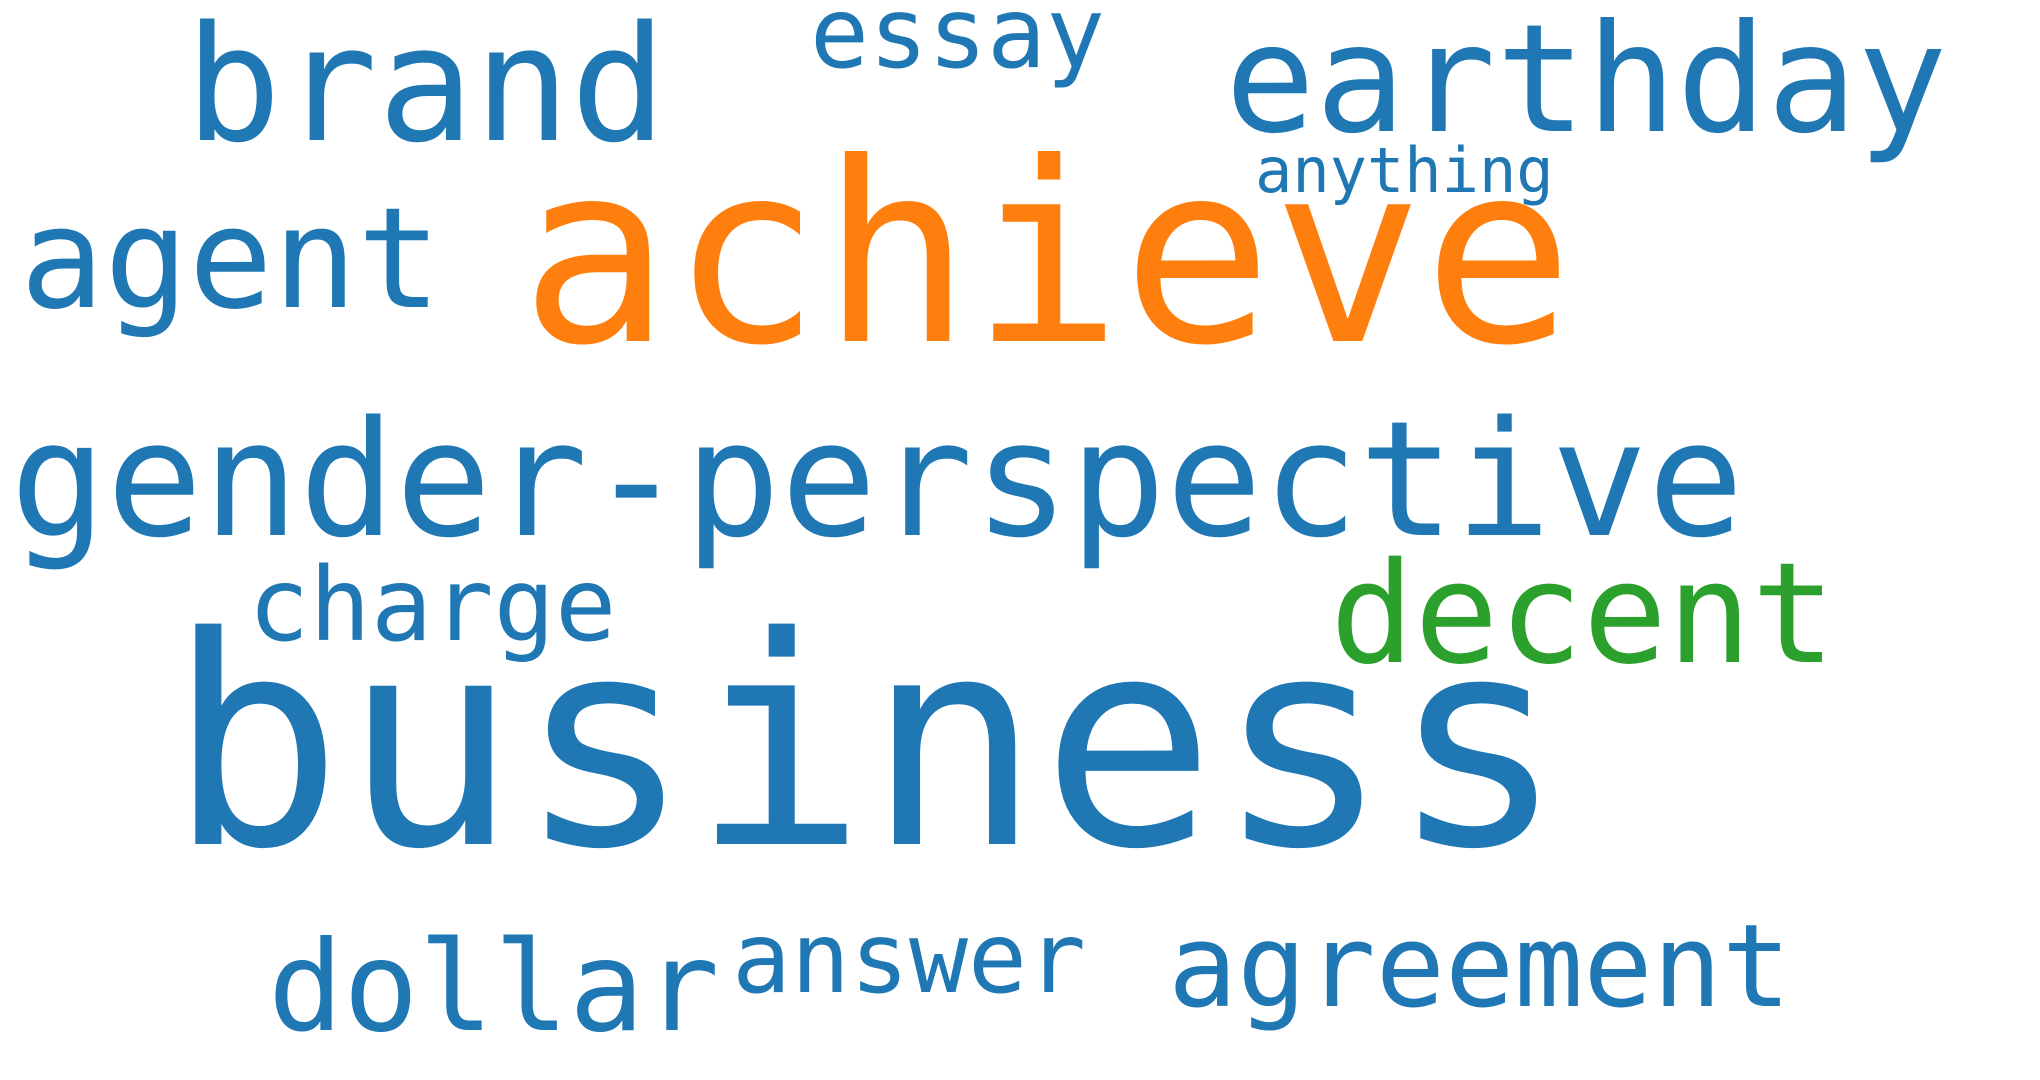  Describe the element at coordinates (432, 605) in the screenshot. I see `word-charge: charge` at that location.